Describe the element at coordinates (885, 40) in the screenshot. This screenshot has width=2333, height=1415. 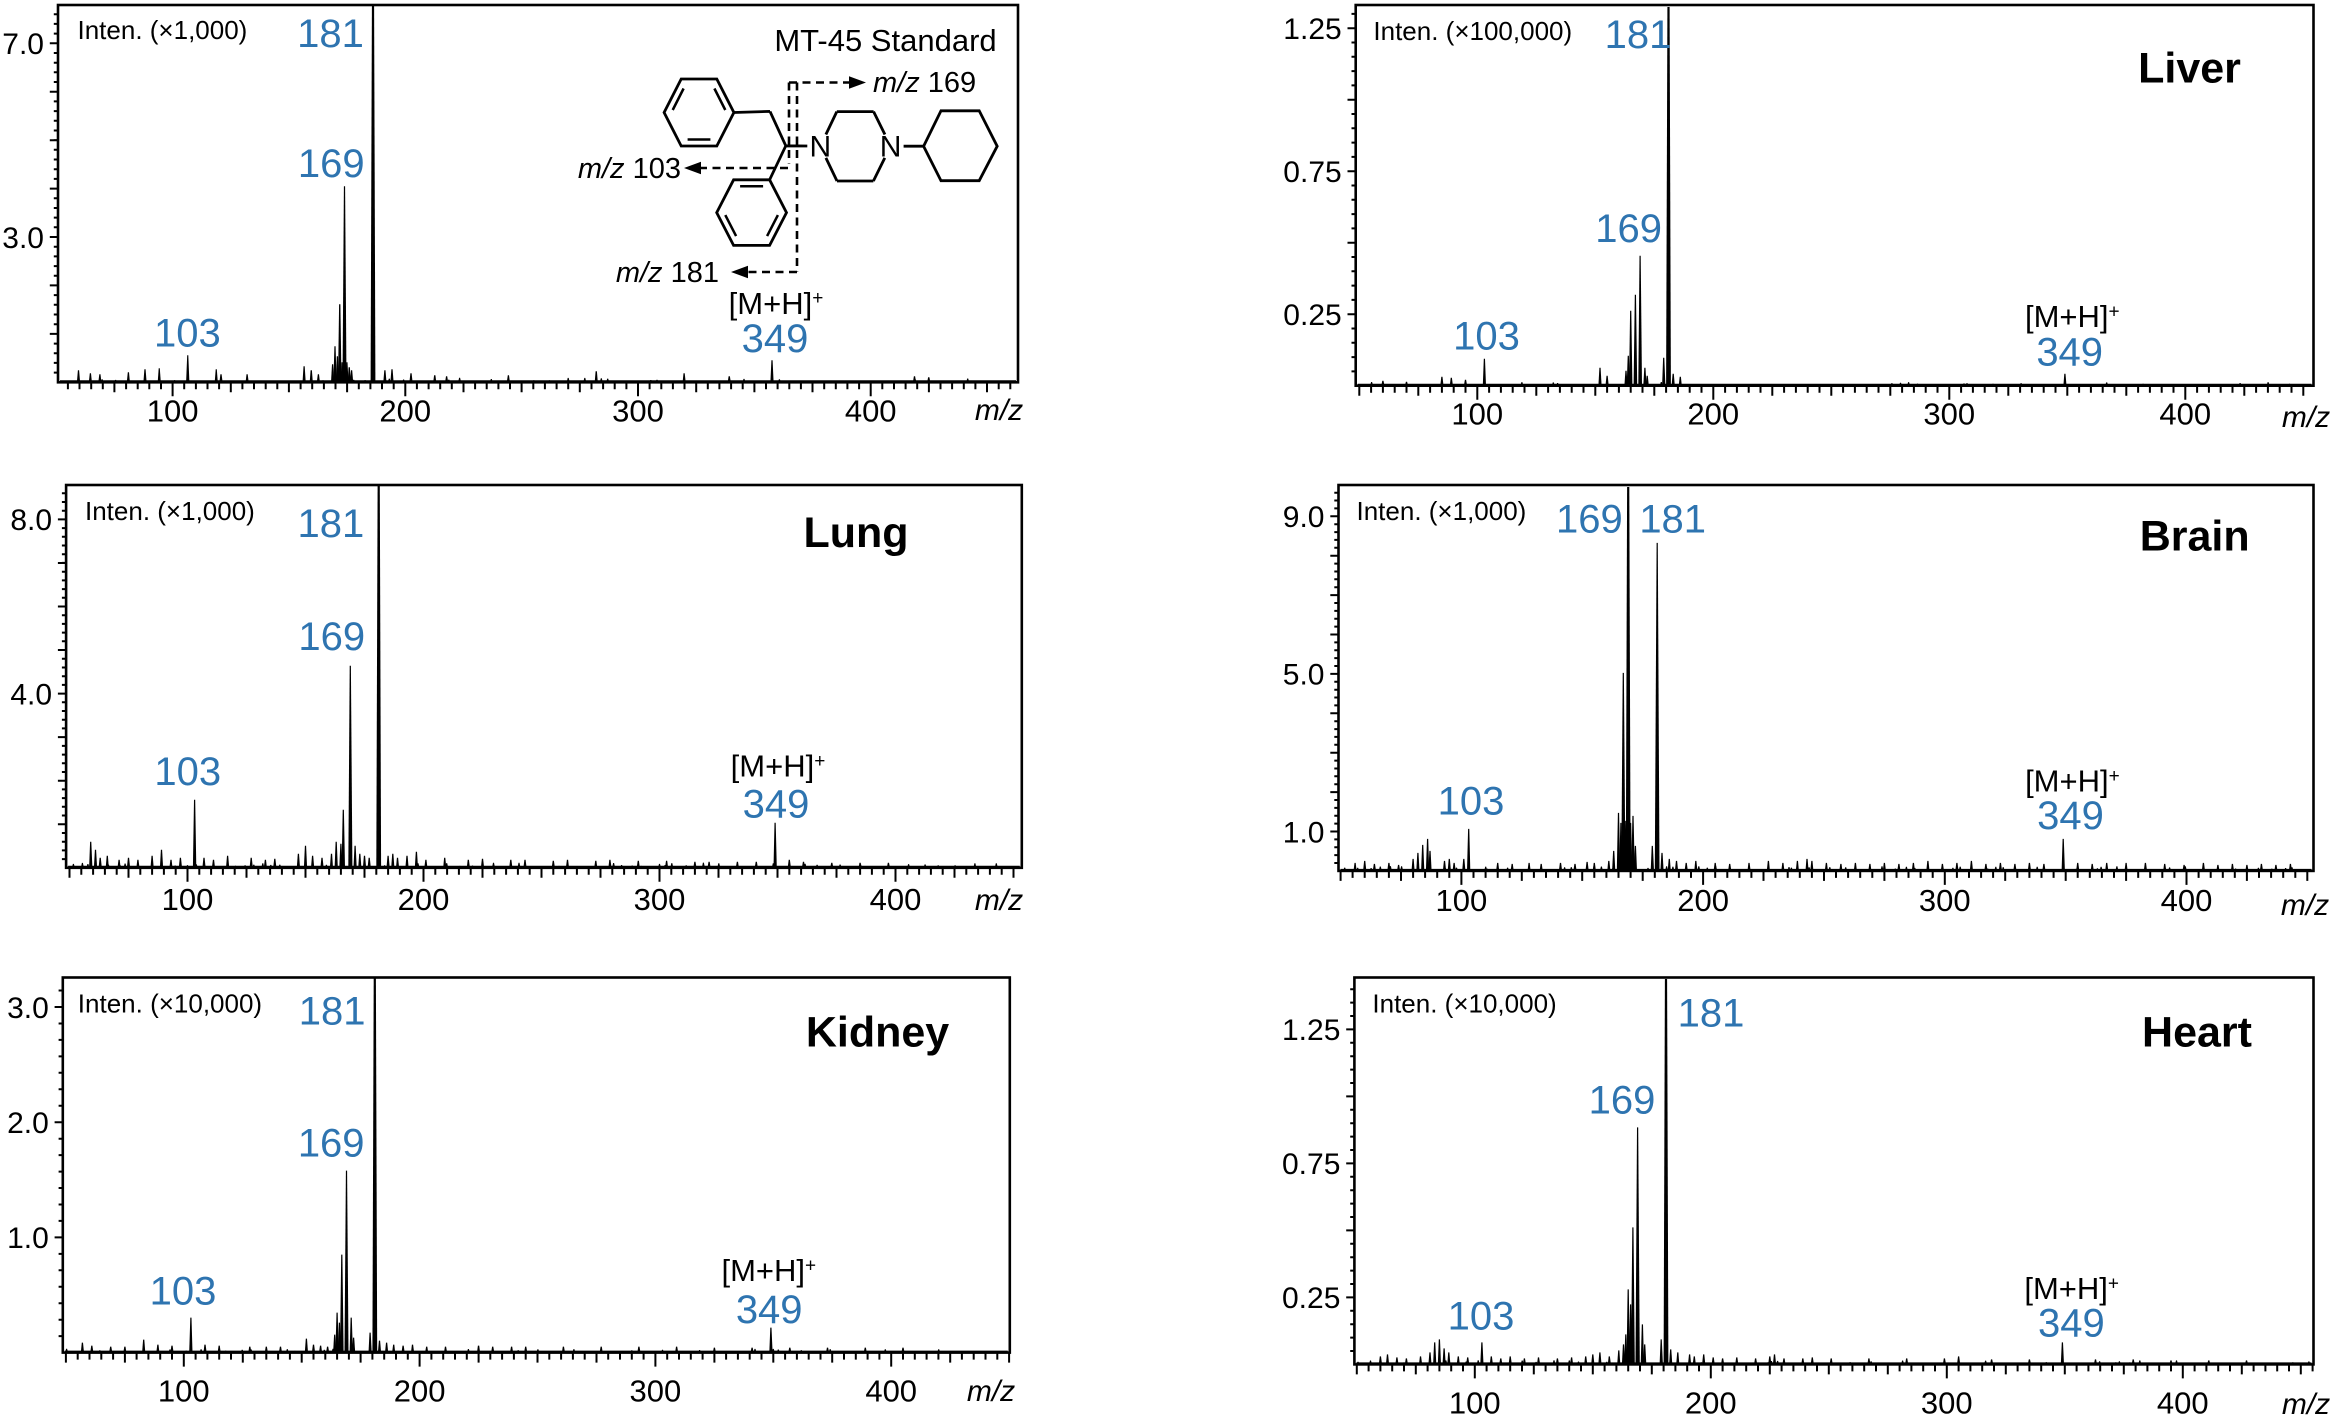
I see `svg-text: MT-45 Standard` at that location.